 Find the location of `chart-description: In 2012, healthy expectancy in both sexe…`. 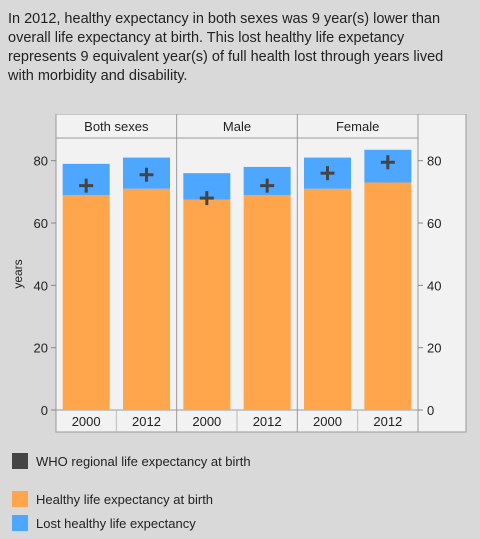

chart-description: In 2012, healthy expectancy in both sexe… is located at coordinates (226, 47).